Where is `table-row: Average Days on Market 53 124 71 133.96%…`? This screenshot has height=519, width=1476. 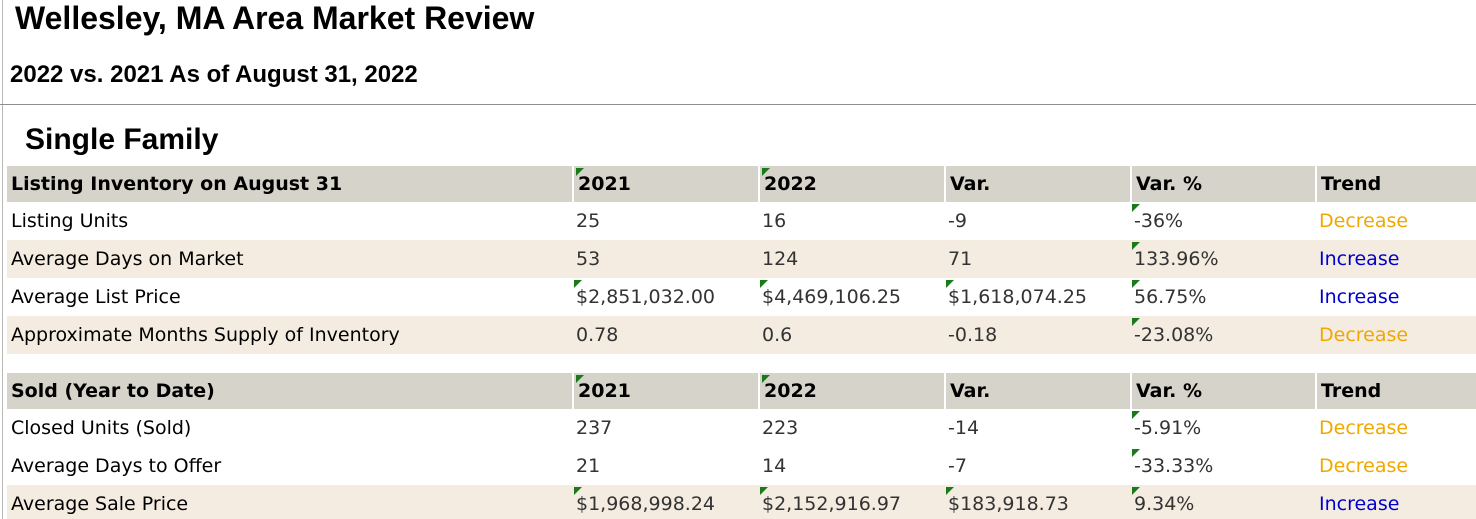 table-row: Average Days on Market 53 124 71 133.96%… is located at coordinates (741, 259).